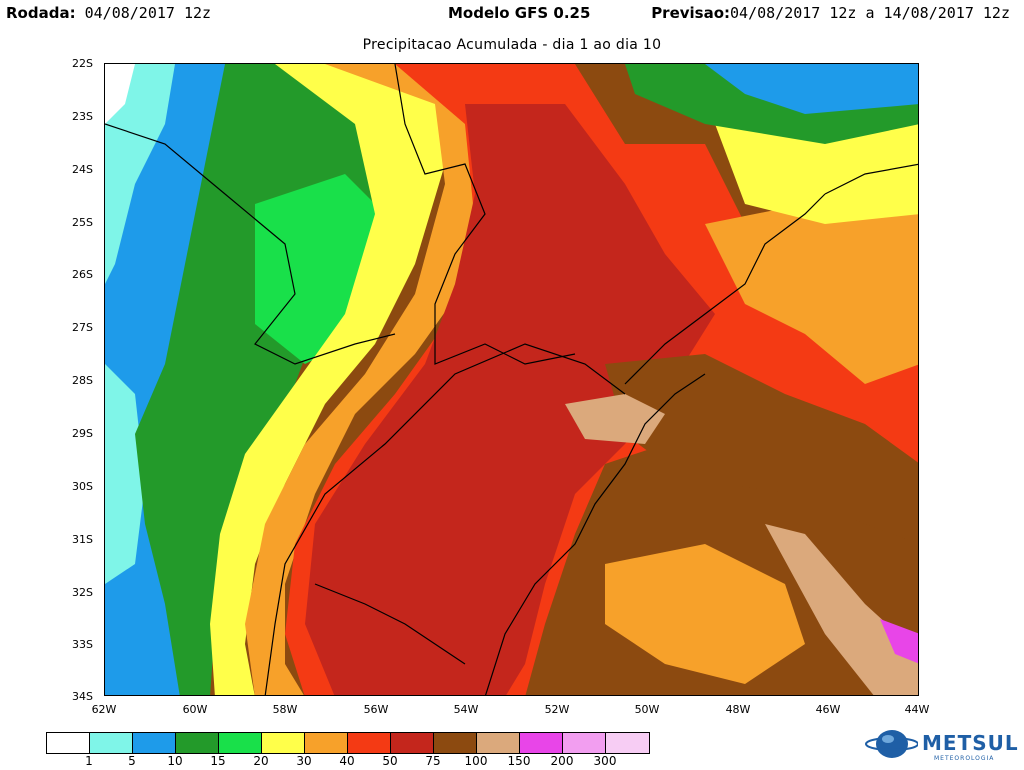 This screenshot has width=1024, height=770. What do you see at coordinates (725, 289) in the screenshot?
I see `border-coast` at bounding box center [725, 289].